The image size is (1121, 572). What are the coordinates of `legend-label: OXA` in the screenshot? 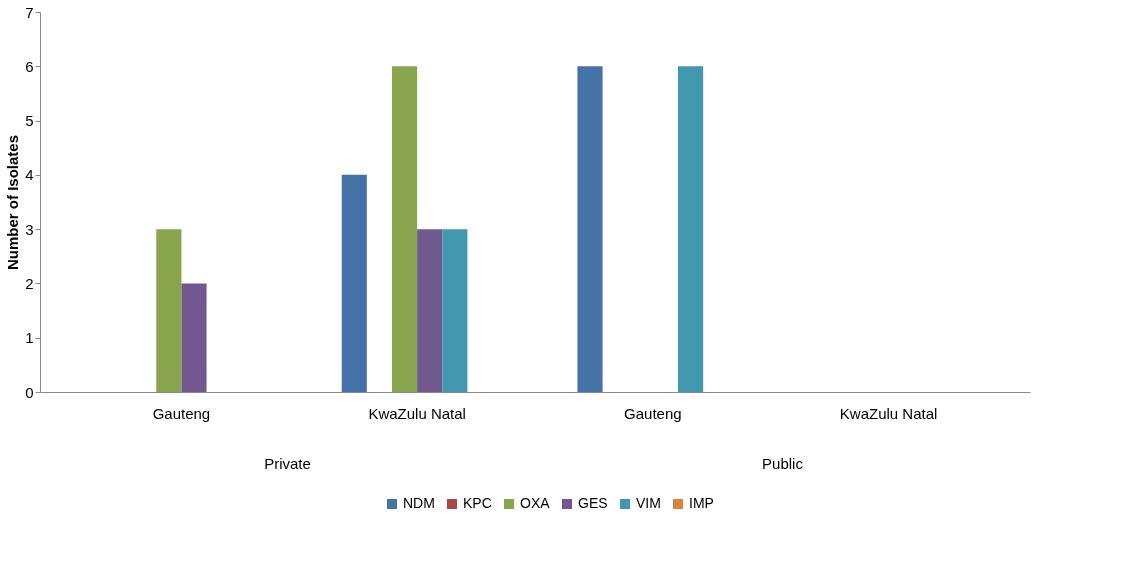 It's located at (535, 503).